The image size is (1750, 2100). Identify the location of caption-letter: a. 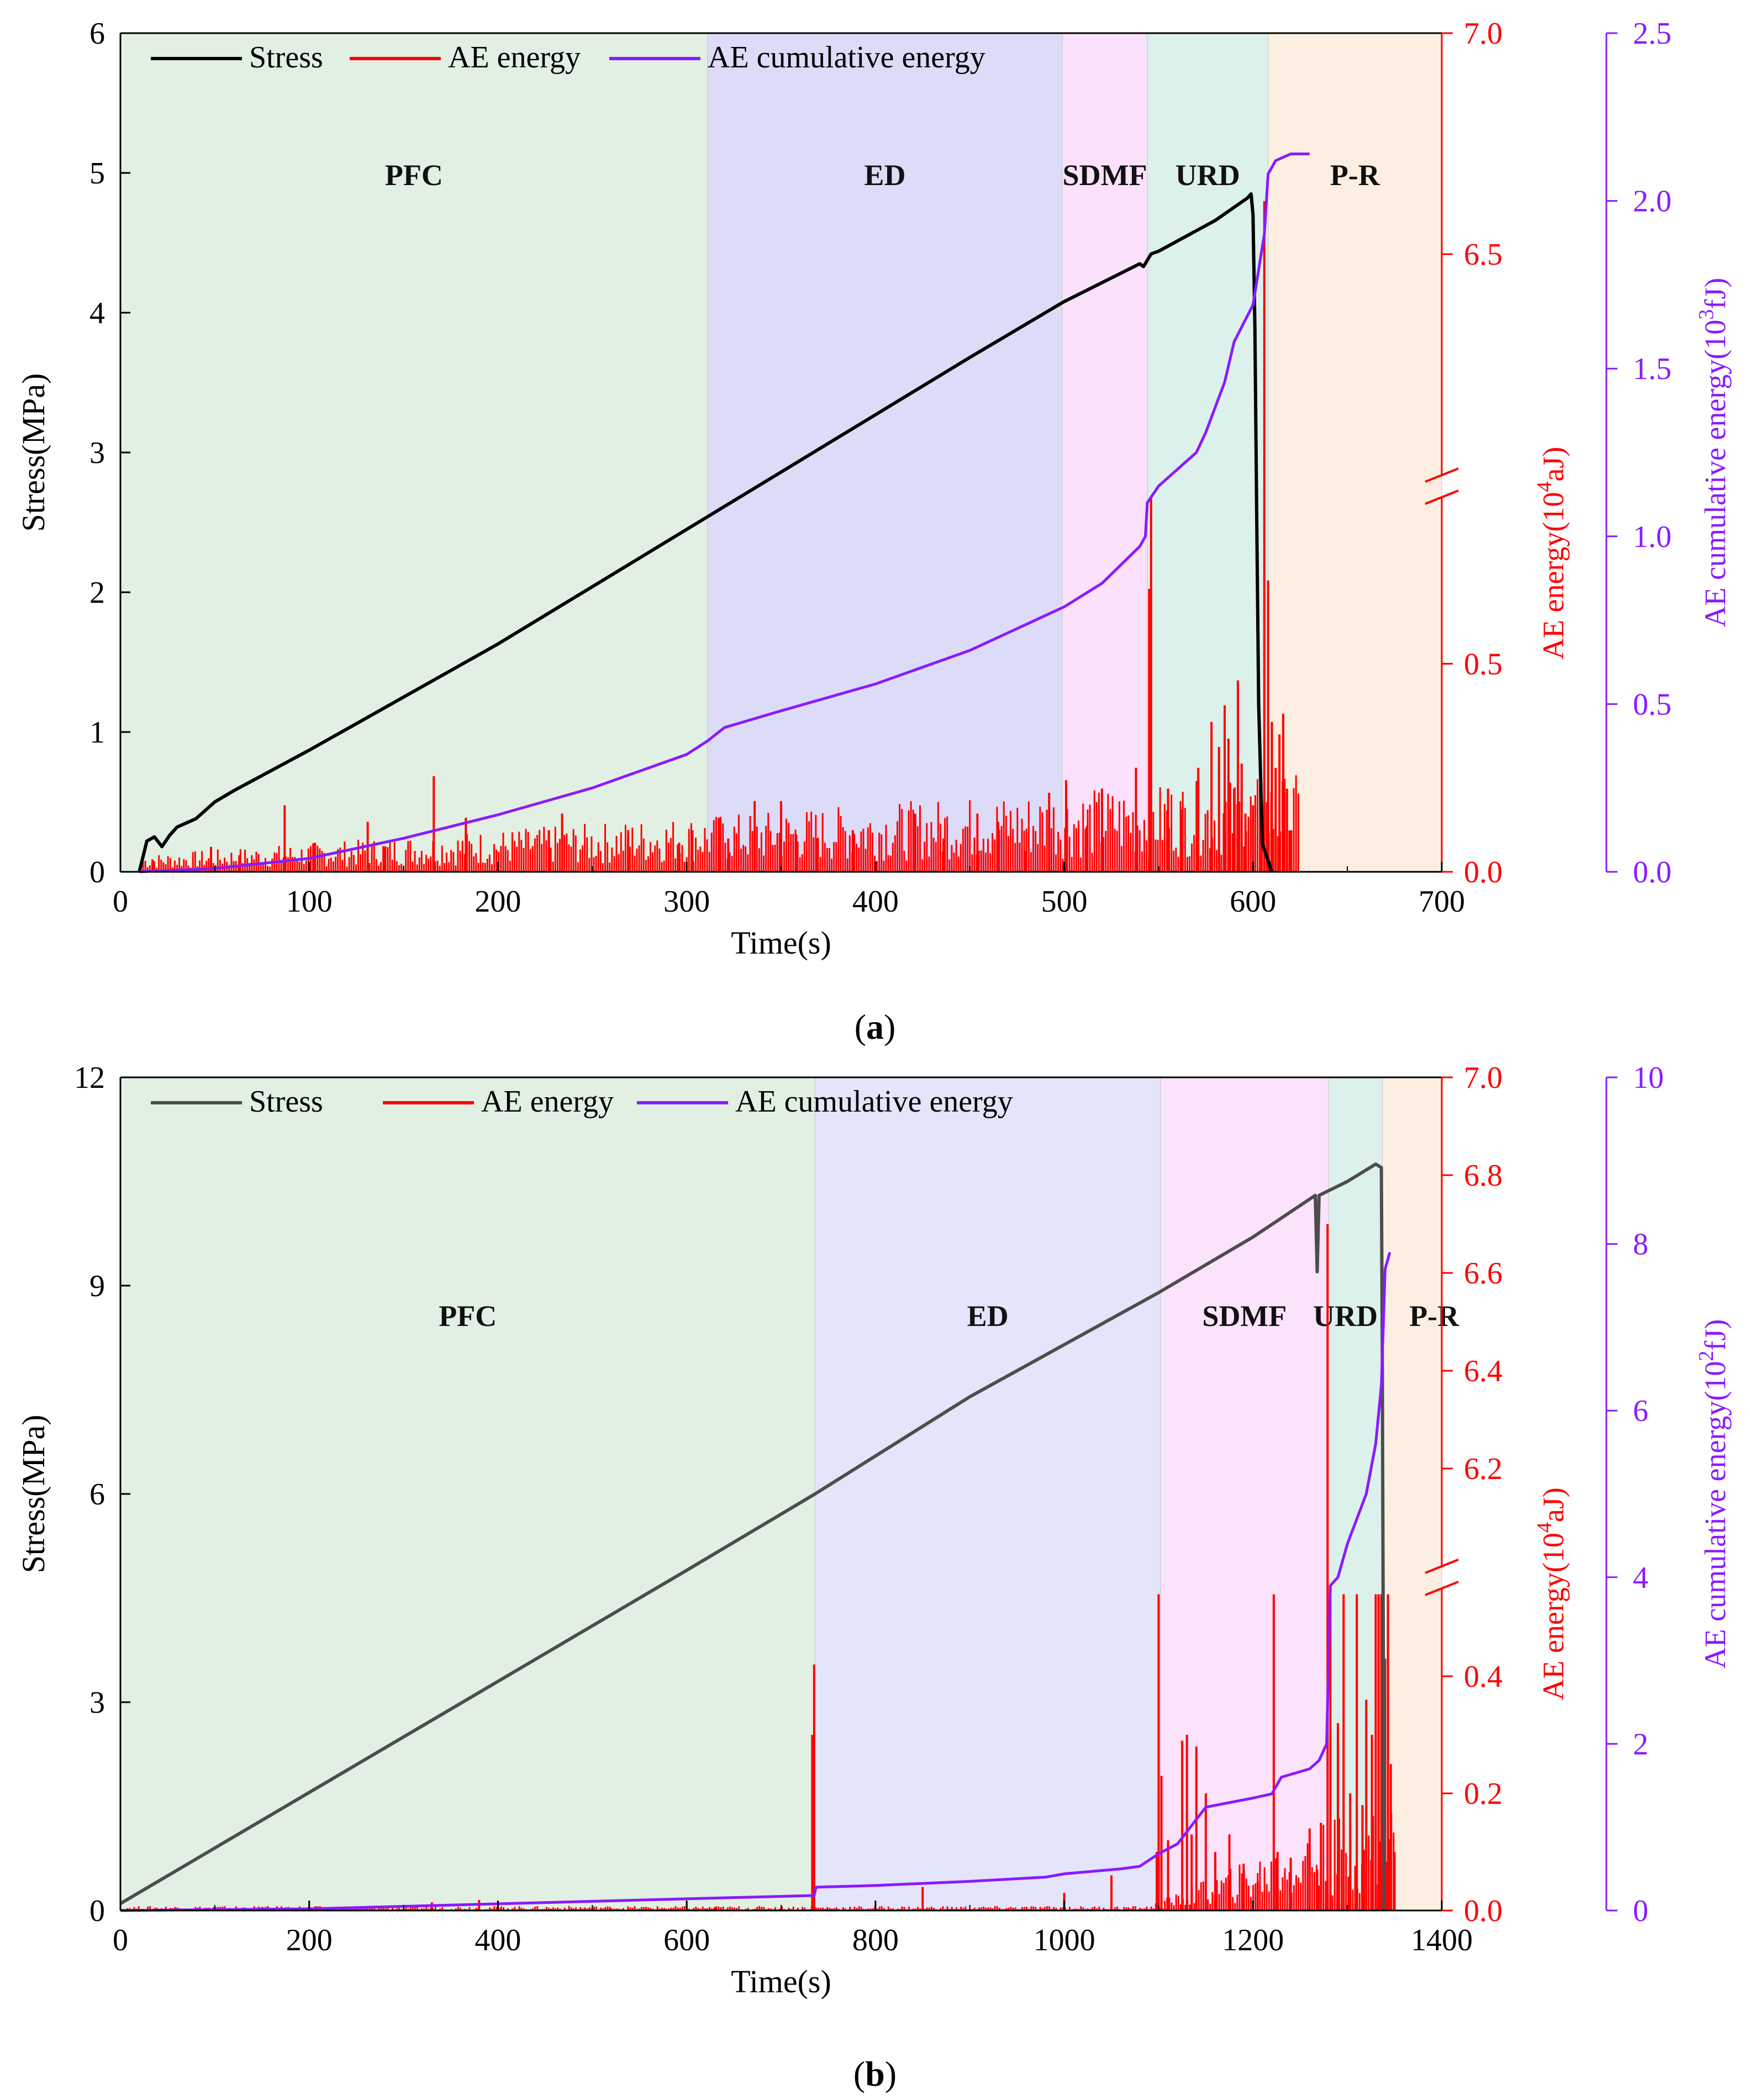
(875, 1027).